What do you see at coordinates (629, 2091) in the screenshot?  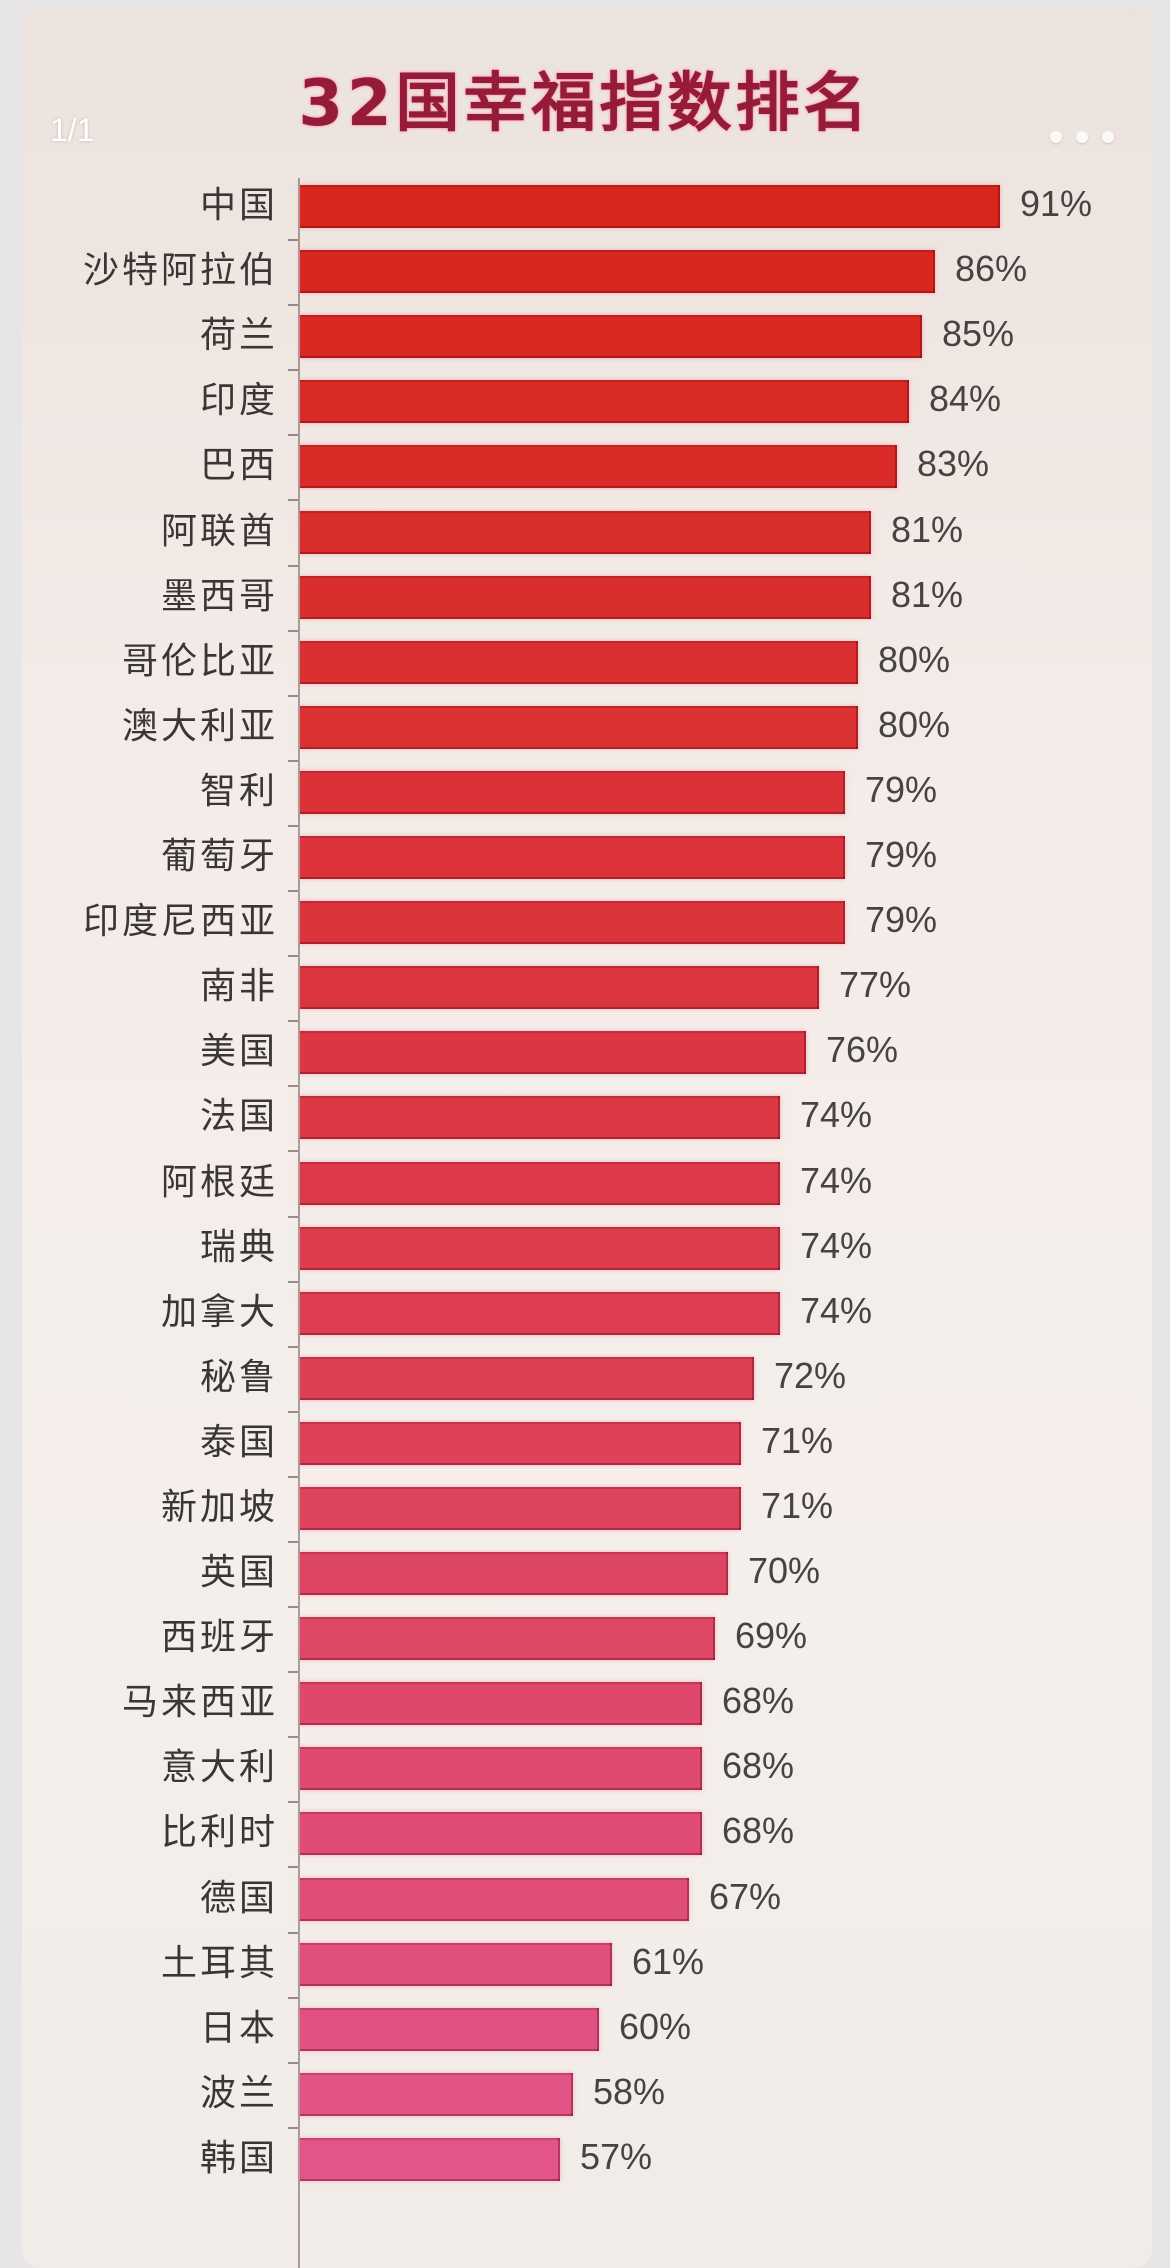 I see `value-label: 58%` at bounding box center [629, 2091].